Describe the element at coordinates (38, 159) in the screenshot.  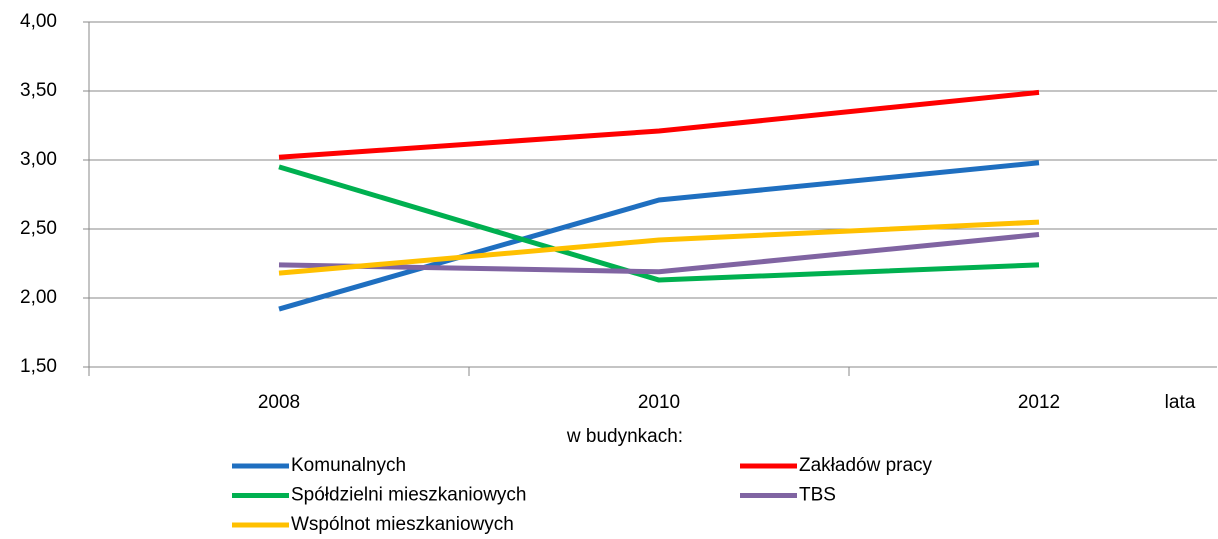
I see `y-tick-label: 3,00` at that location.